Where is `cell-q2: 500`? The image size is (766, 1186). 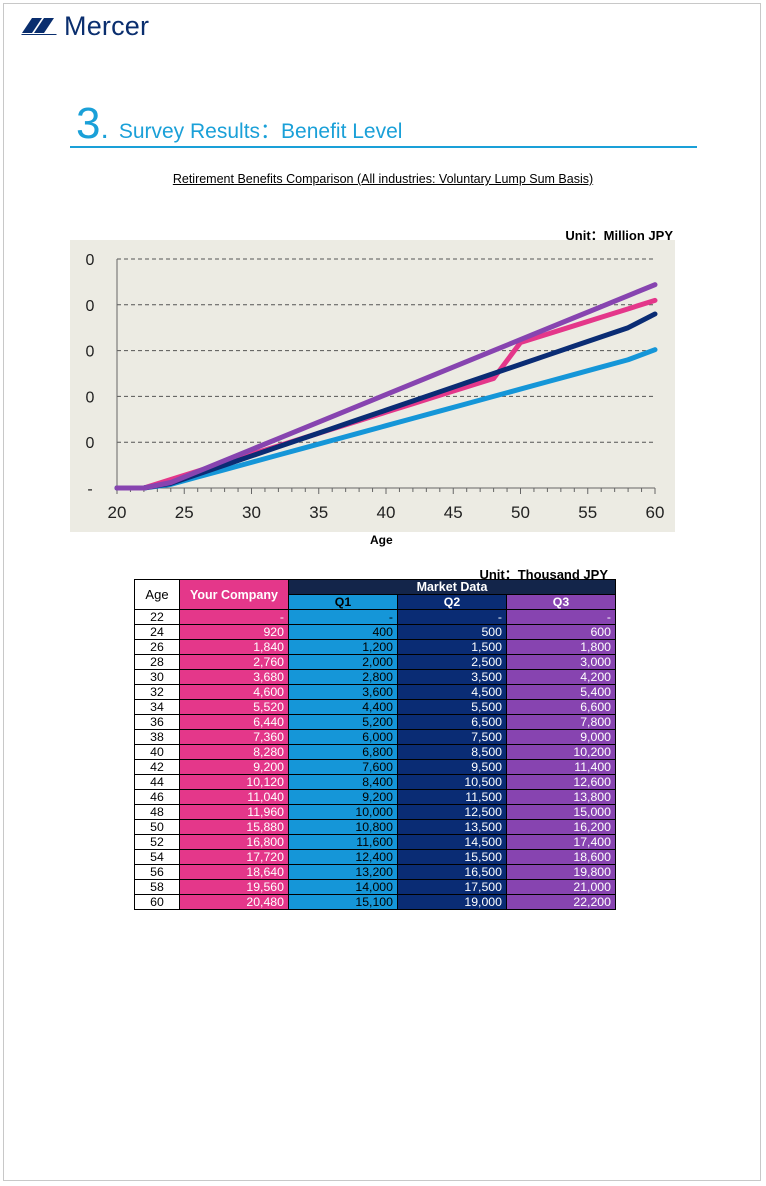 cell-q2: 500 is located at coordinates (452, 632).